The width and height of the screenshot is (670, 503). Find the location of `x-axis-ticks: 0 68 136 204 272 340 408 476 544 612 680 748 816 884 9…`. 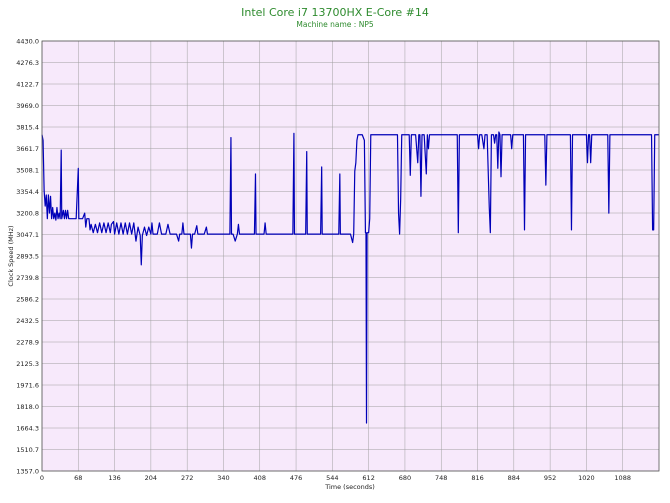

x-axis-ticks: 0 68 136 204 272 340 408 476 544 612 680 748 816 884 9… is located at coordinates (335, 478).